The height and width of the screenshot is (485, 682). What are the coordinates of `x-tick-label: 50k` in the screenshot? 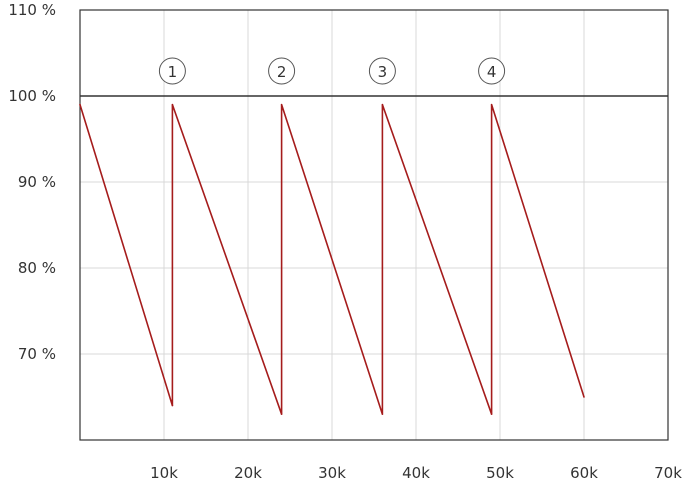 It's located at (500, 473).